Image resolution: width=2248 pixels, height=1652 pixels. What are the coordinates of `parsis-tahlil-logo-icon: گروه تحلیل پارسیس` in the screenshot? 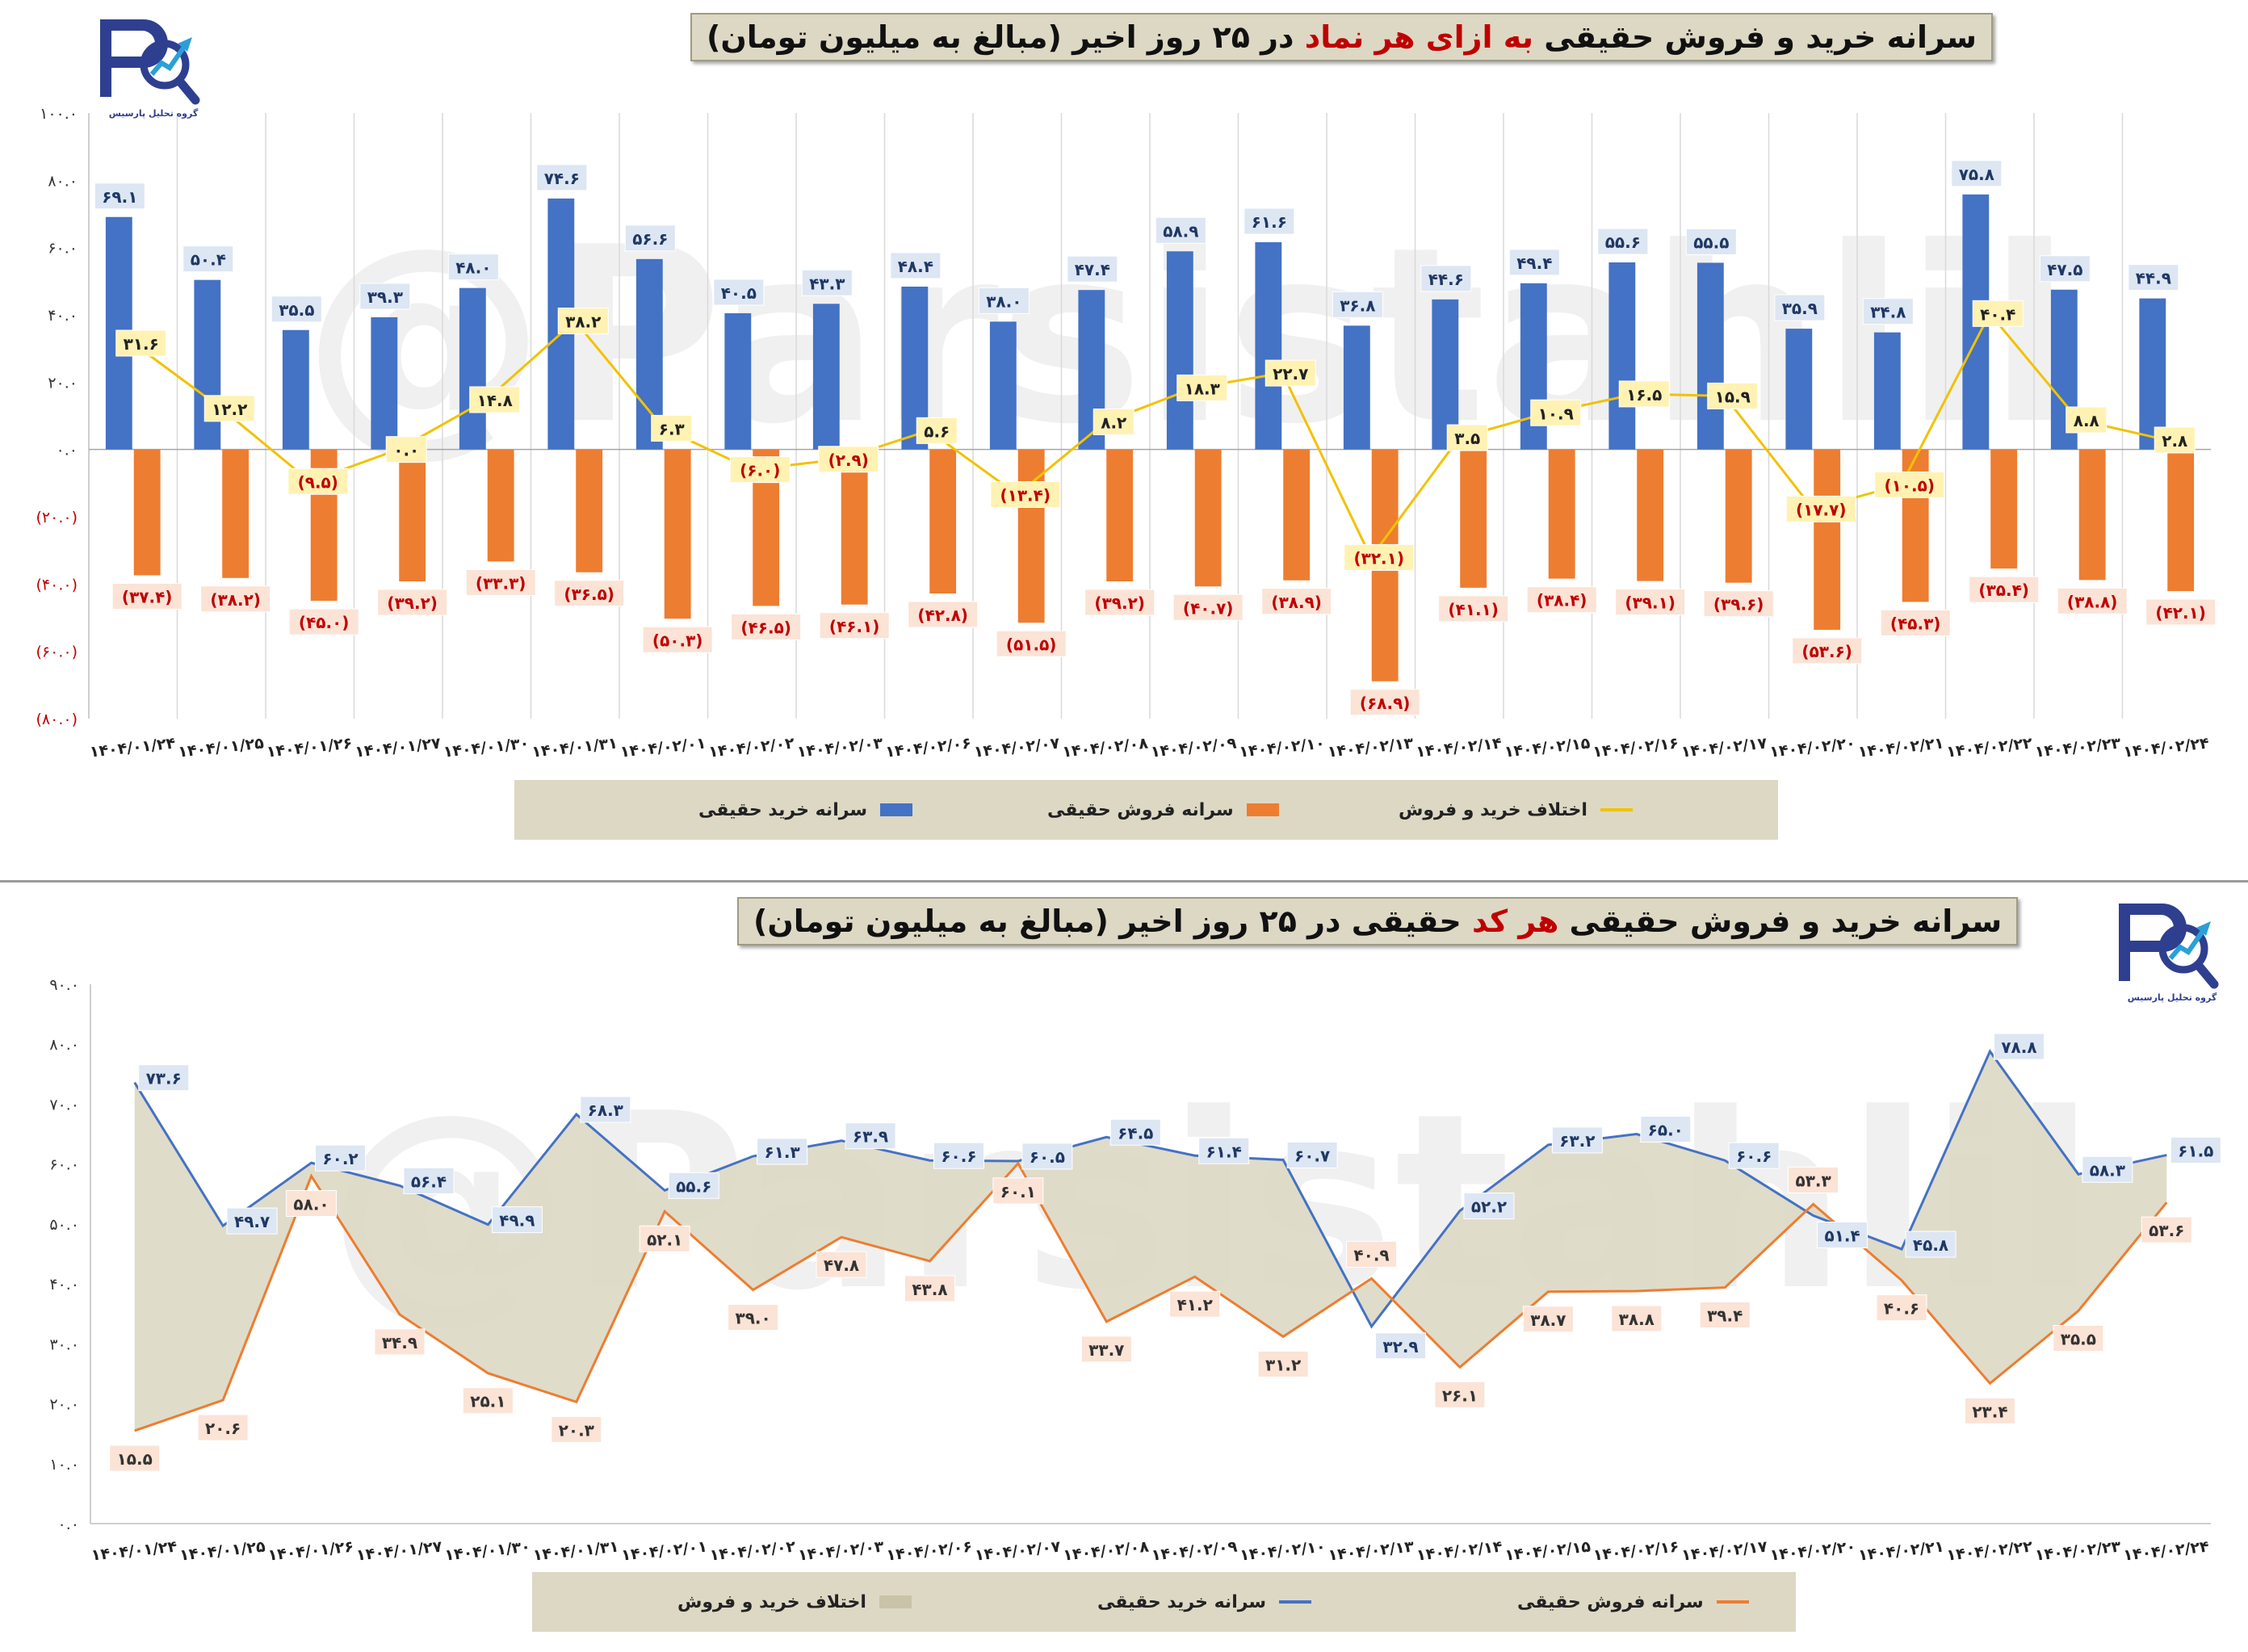 It's located at (153, 67).